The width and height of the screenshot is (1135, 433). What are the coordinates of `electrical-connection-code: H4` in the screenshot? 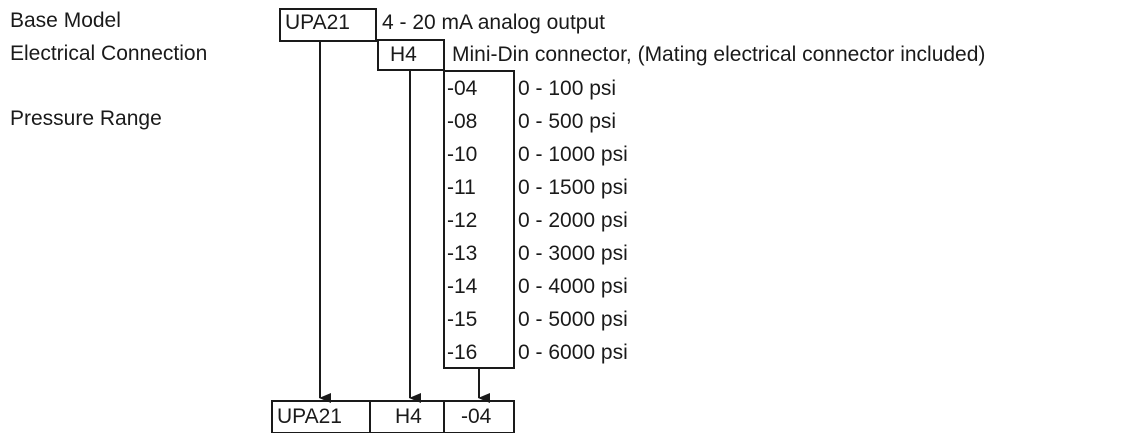 It's located at (403, 54).